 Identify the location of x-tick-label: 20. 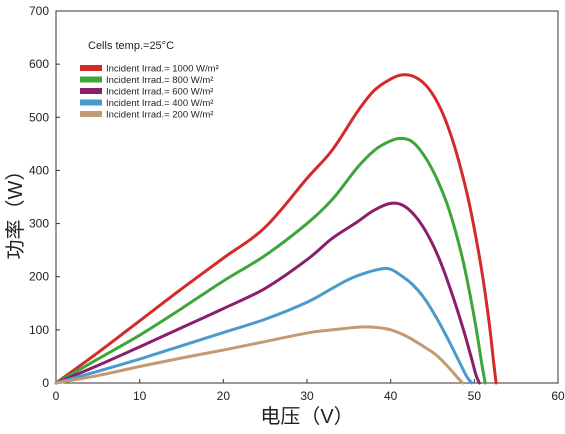
(224, 396).